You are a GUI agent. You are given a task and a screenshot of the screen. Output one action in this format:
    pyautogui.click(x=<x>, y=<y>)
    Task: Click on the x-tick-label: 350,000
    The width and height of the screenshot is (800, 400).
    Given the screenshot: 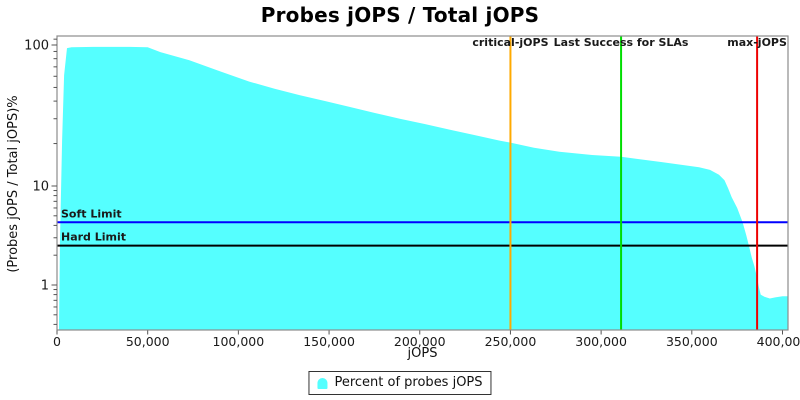 What is the action you would take?
    pyautogui.click(x=692, y=341)
    